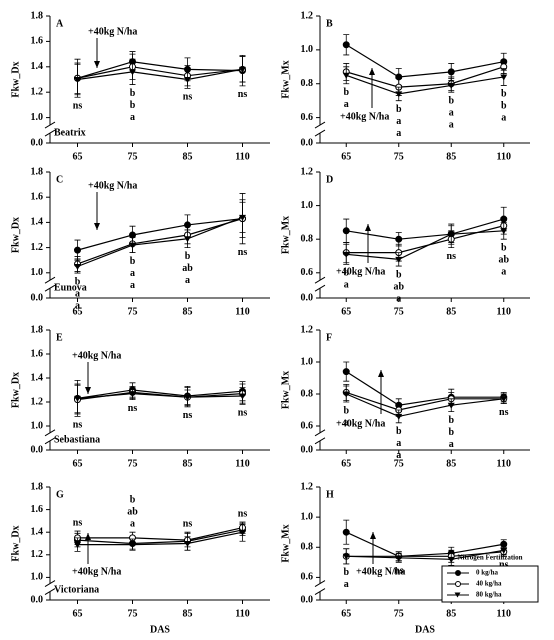  What do you see at coordinates (133, 156) in the screenshot?
I see `x-tick-label: 75` at bounding box center [133, 156].